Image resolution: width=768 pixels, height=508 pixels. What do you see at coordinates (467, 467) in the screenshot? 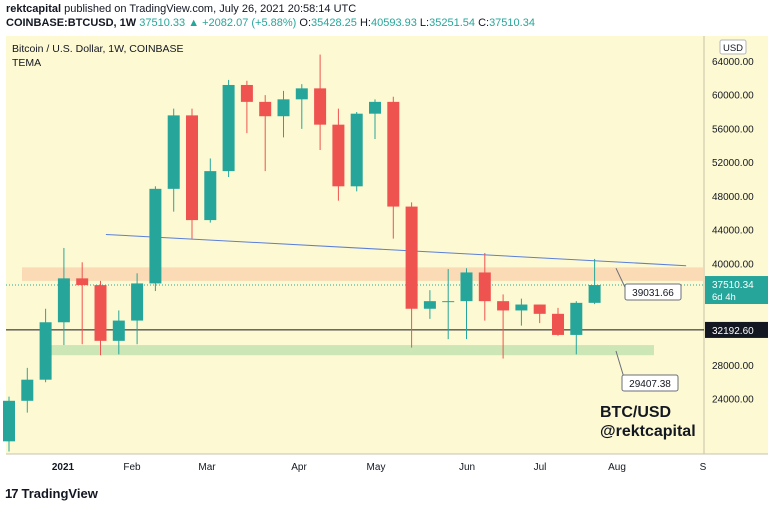
I see `time-tick-label: Jun` at bounding box center [467, 467].